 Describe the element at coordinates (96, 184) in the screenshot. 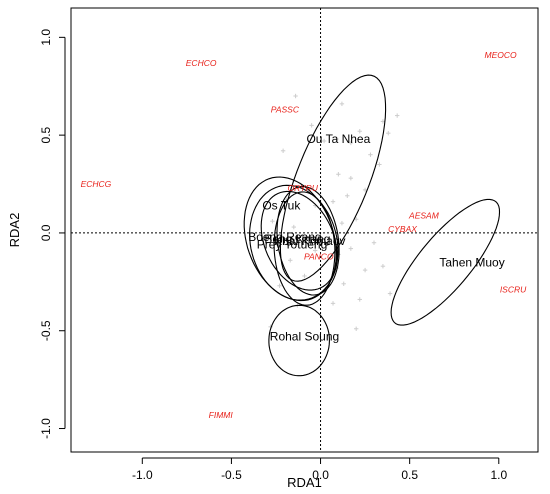

I see `species-label: ECHCG` at that location.